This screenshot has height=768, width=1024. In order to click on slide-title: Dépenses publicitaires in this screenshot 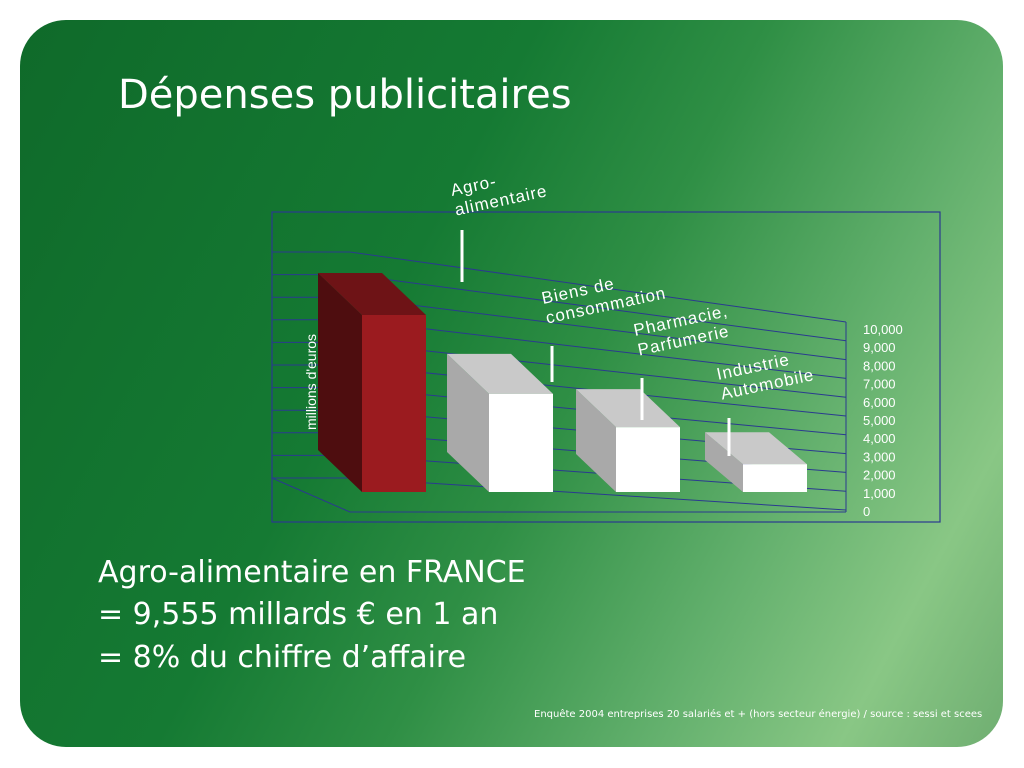, I will do `click(345, 95)`.